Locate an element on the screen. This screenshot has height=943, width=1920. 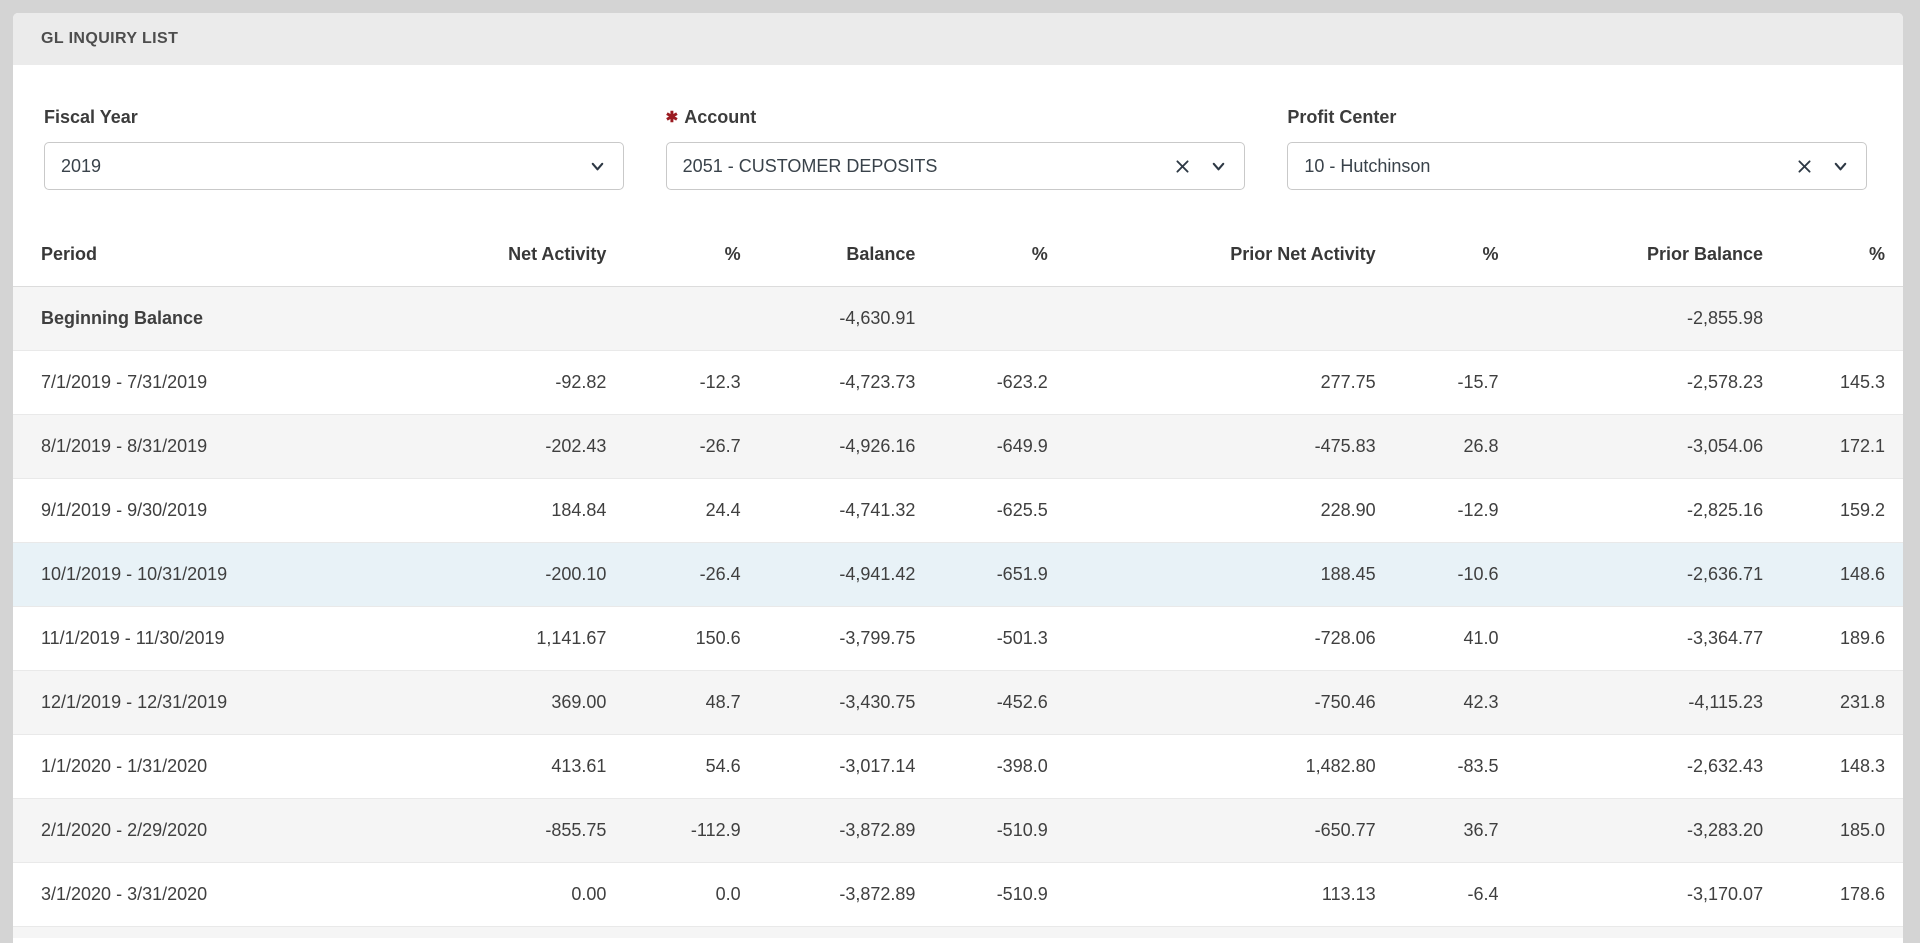
balance-cell: -3,872.89 is located at coordinates (828, 893).